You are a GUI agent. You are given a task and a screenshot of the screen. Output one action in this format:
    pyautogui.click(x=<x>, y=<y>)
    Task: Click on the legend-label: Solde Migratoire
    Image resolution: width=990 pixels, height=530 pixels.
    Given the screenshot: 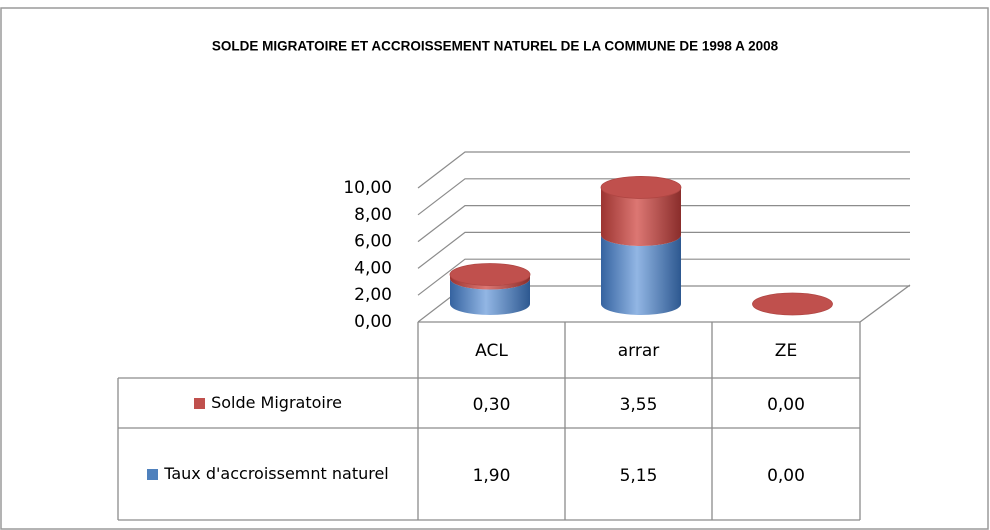 What is the action you would take?
    pyautogui.click(x=276, y=402)
    